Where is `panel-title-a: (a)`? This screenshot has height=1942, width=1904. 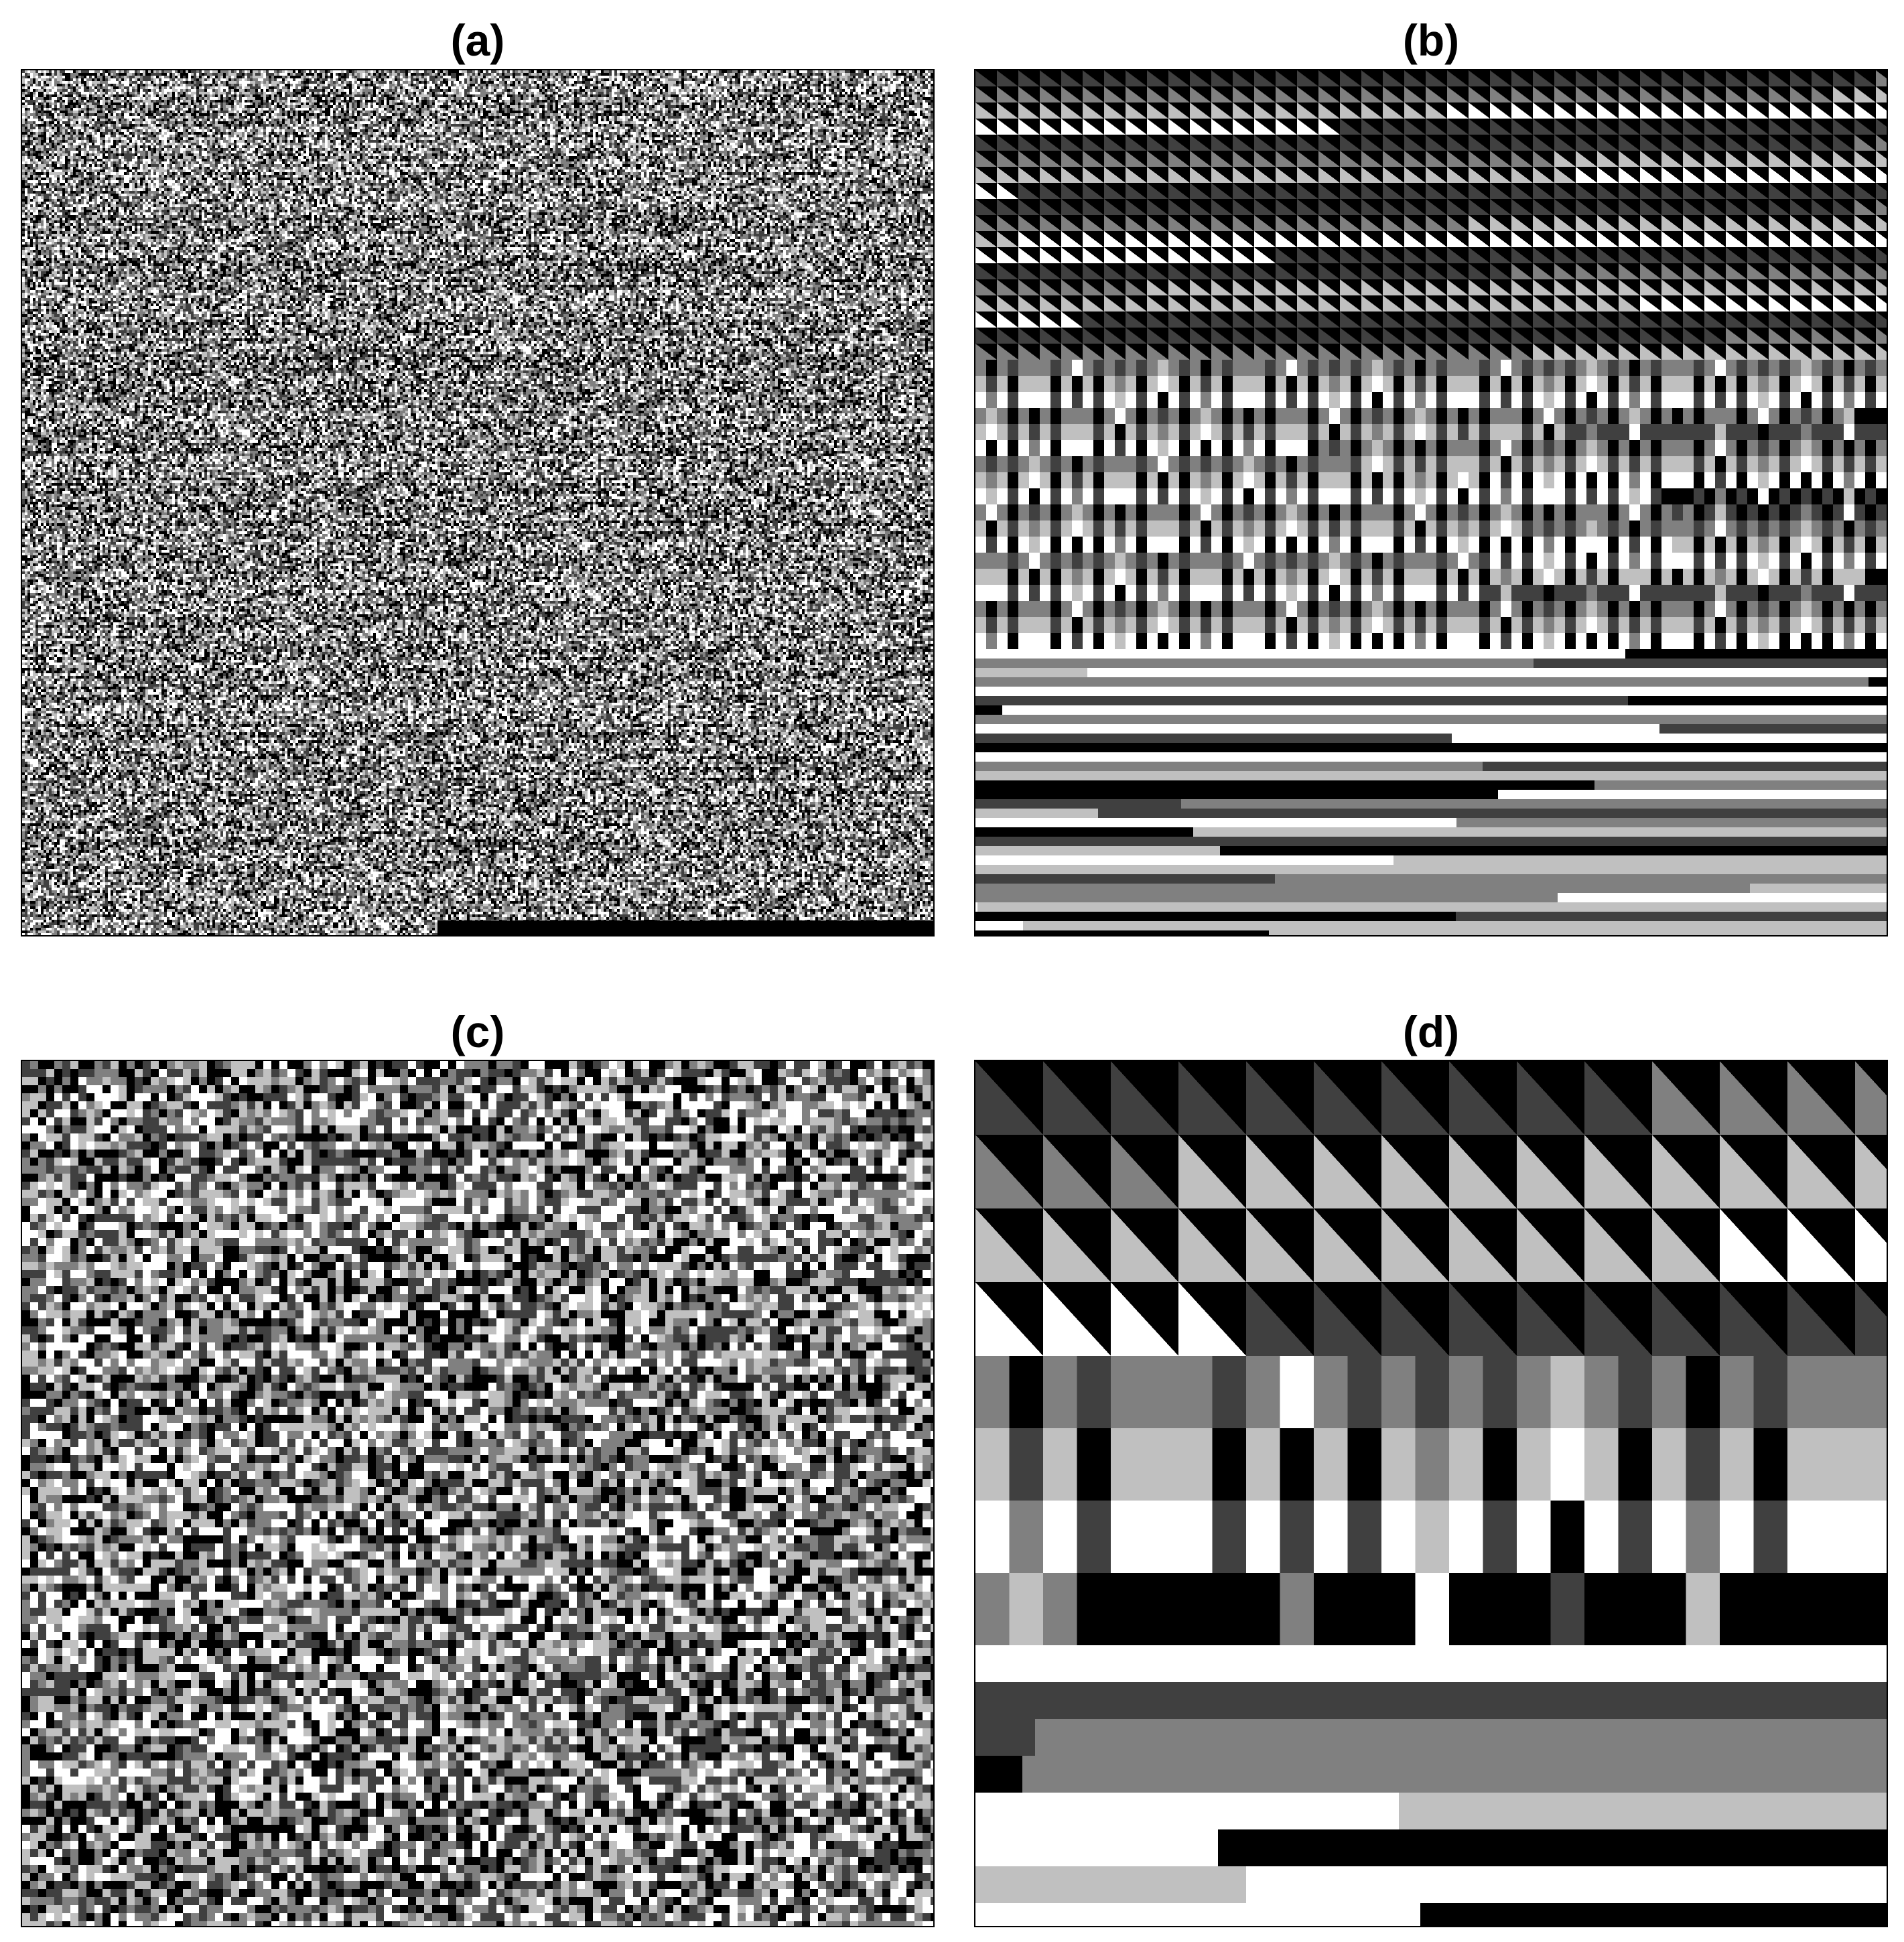 panel-title-a: (a) is located at coordinates (477, 40).